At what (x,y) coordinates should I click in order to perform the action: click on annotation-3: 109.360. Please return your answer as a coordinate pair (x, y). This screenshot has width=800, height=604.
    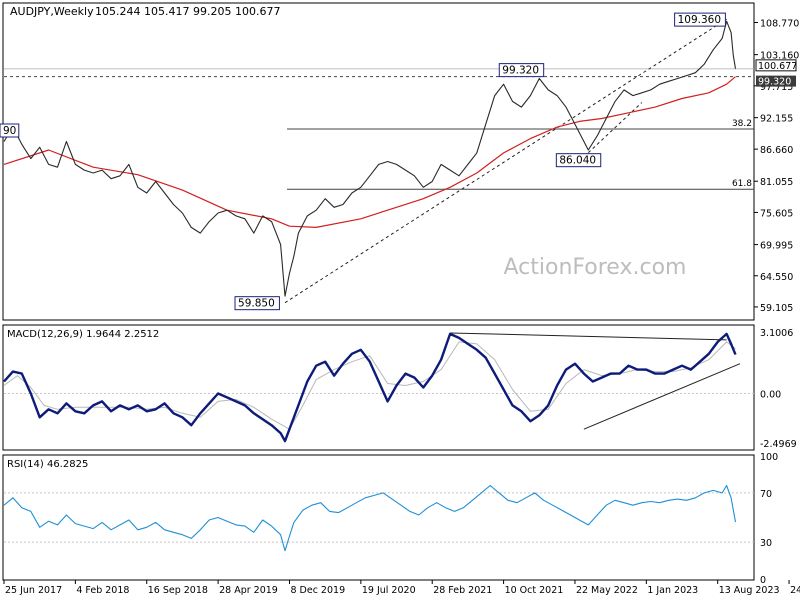
    Looking at the image, I should click on (699, 20).